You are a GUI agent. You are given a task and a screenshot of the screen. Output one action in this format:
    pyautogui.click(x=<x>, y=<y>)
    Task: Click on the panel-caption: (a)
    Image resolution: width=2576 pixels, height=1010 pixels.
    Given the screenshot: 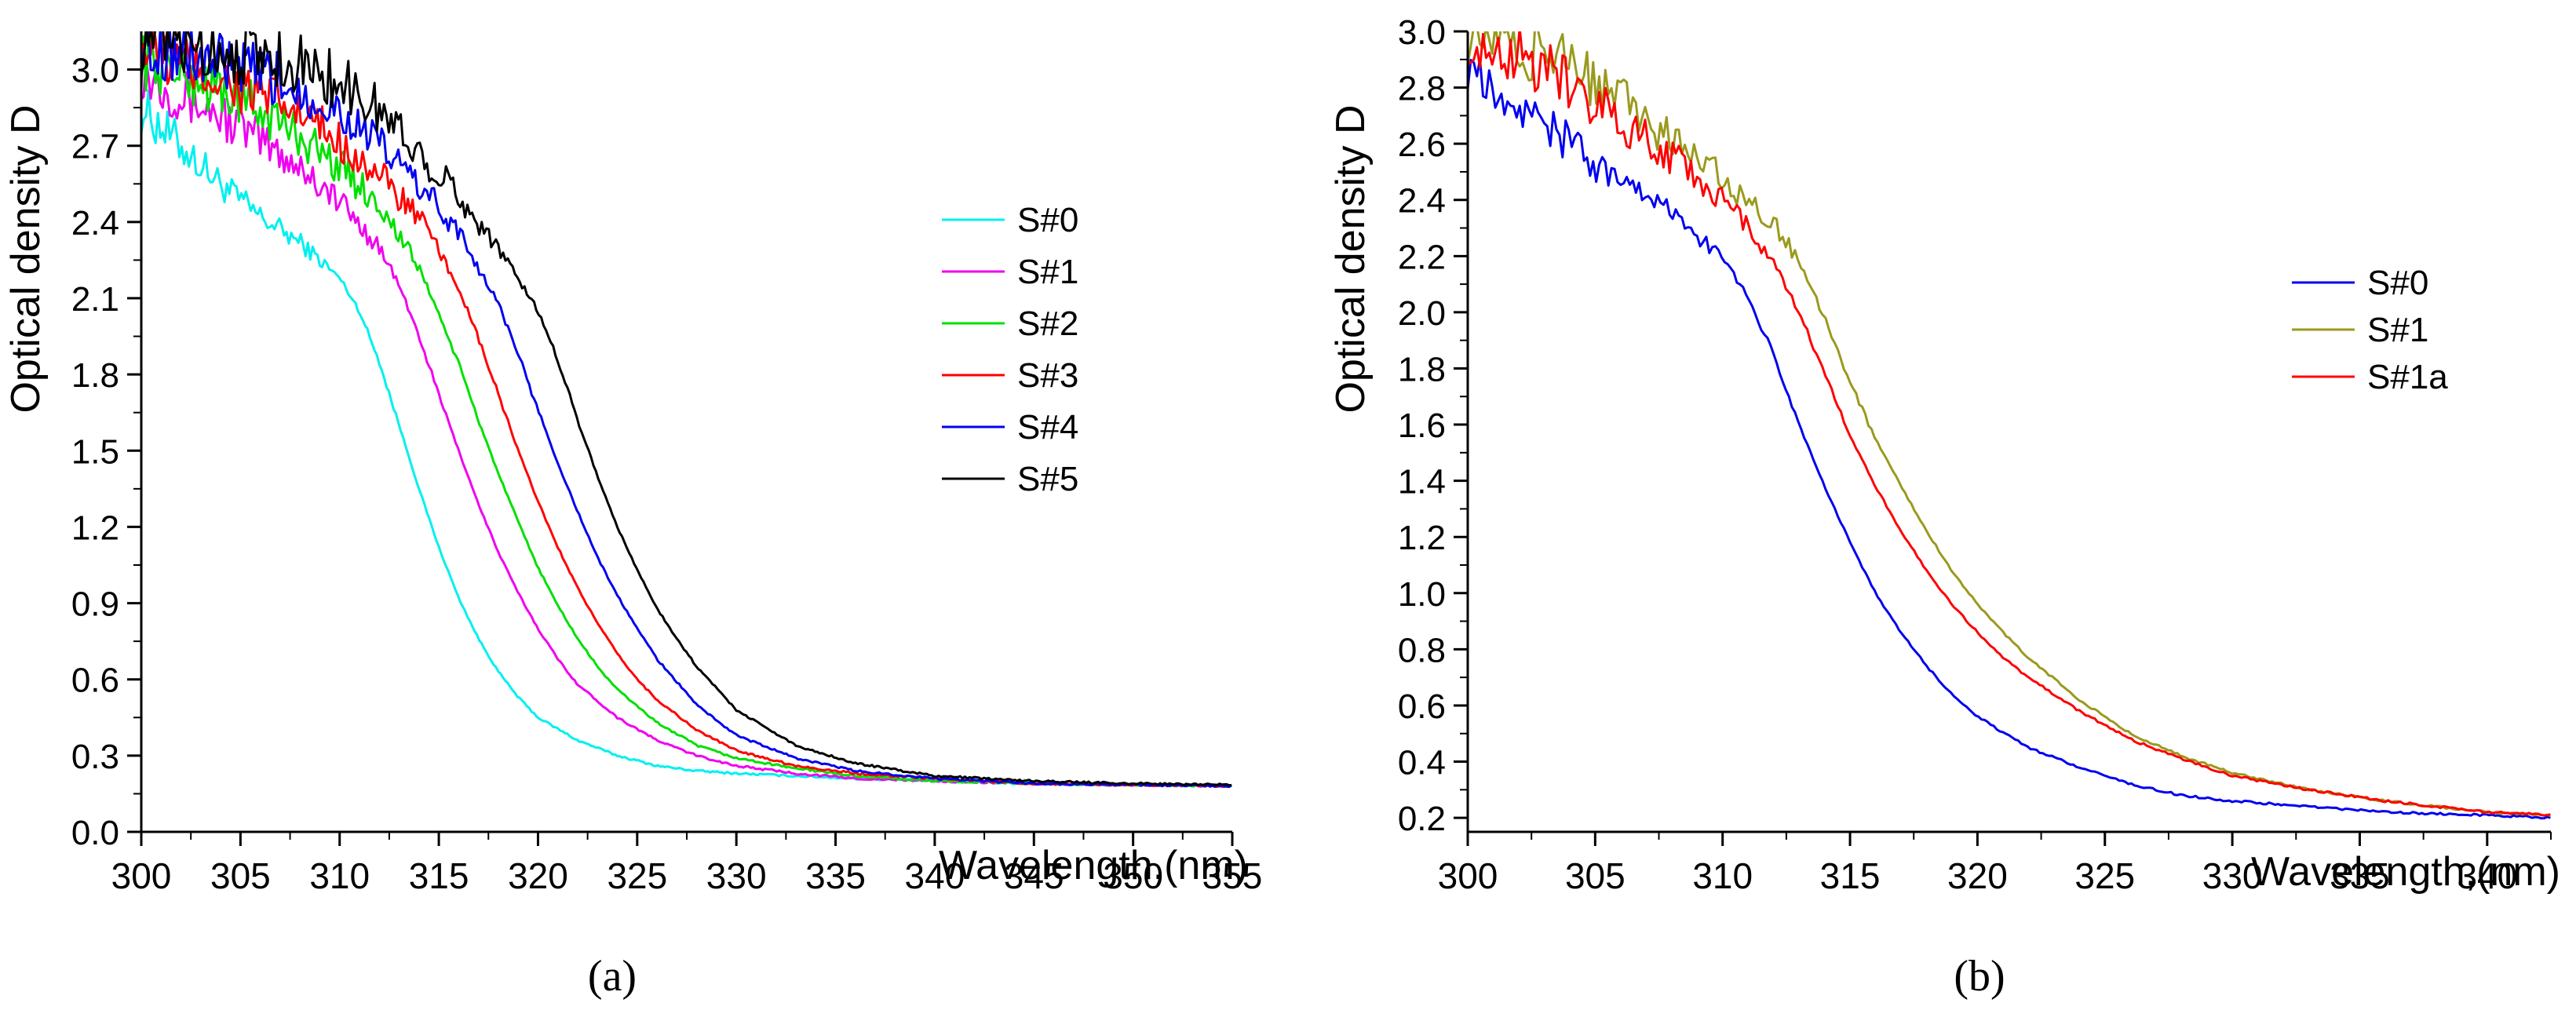 What is the action you would take?
    pyautogui.click(x=612, y=976)
    